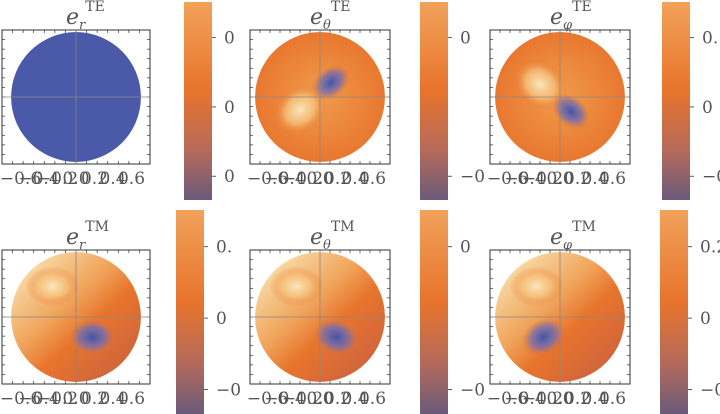 This screenshot has height=414, width=720. What do you see at coordinates (87, 236) in the screenshot?
I see `panel-title: erTM` at bounding box center [87, 236].